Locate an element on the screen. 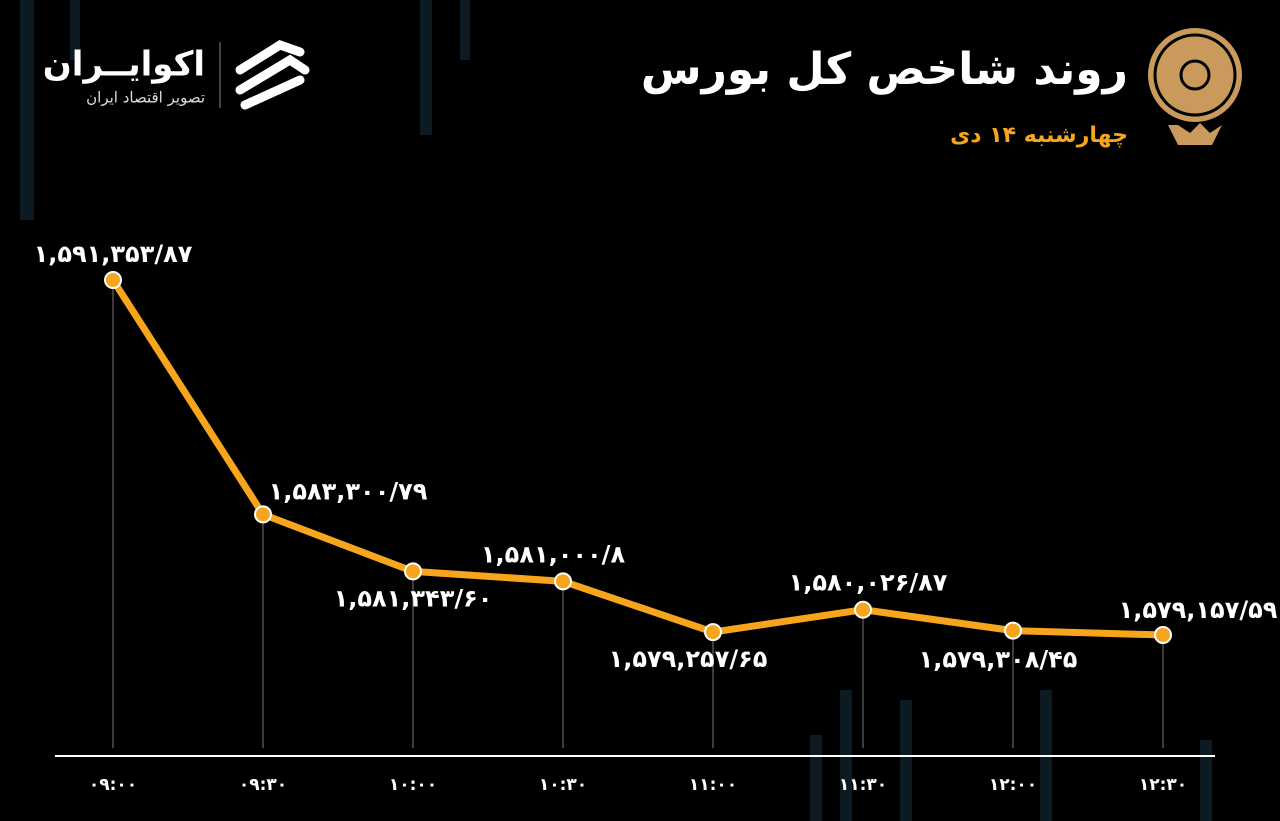 The width and height of the screenshot is (1280, 821). emblem is located at coordinates (1195, 86).